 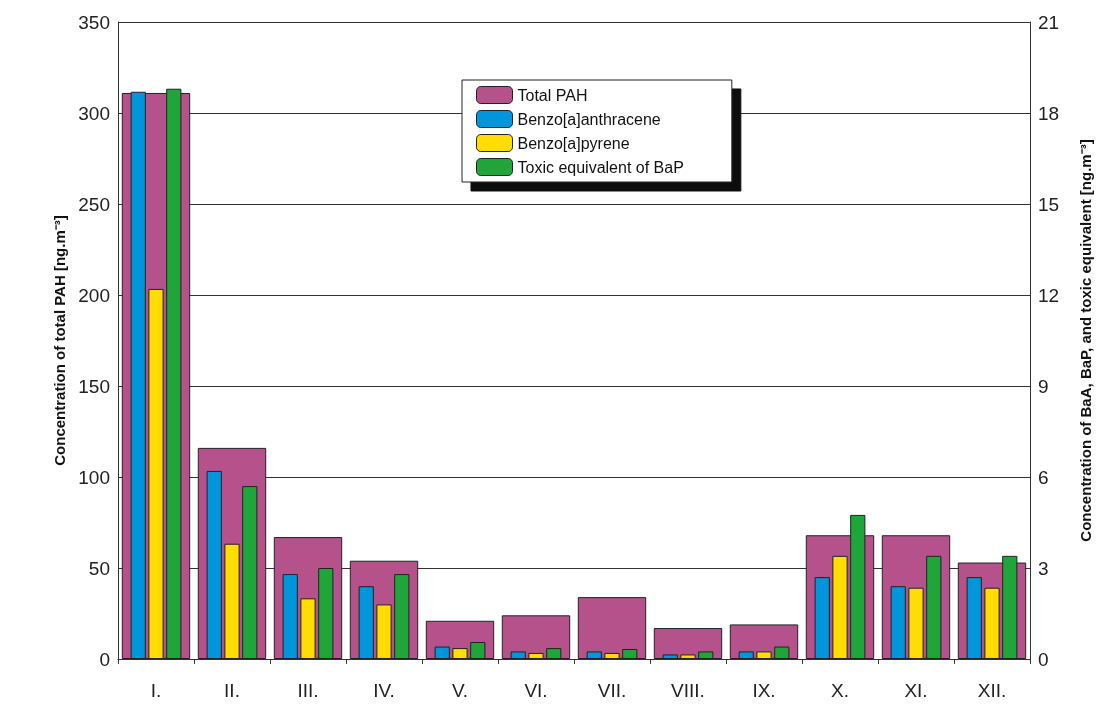 I want to click on y2-tick-label: 18, so click(x=1049, y=113).